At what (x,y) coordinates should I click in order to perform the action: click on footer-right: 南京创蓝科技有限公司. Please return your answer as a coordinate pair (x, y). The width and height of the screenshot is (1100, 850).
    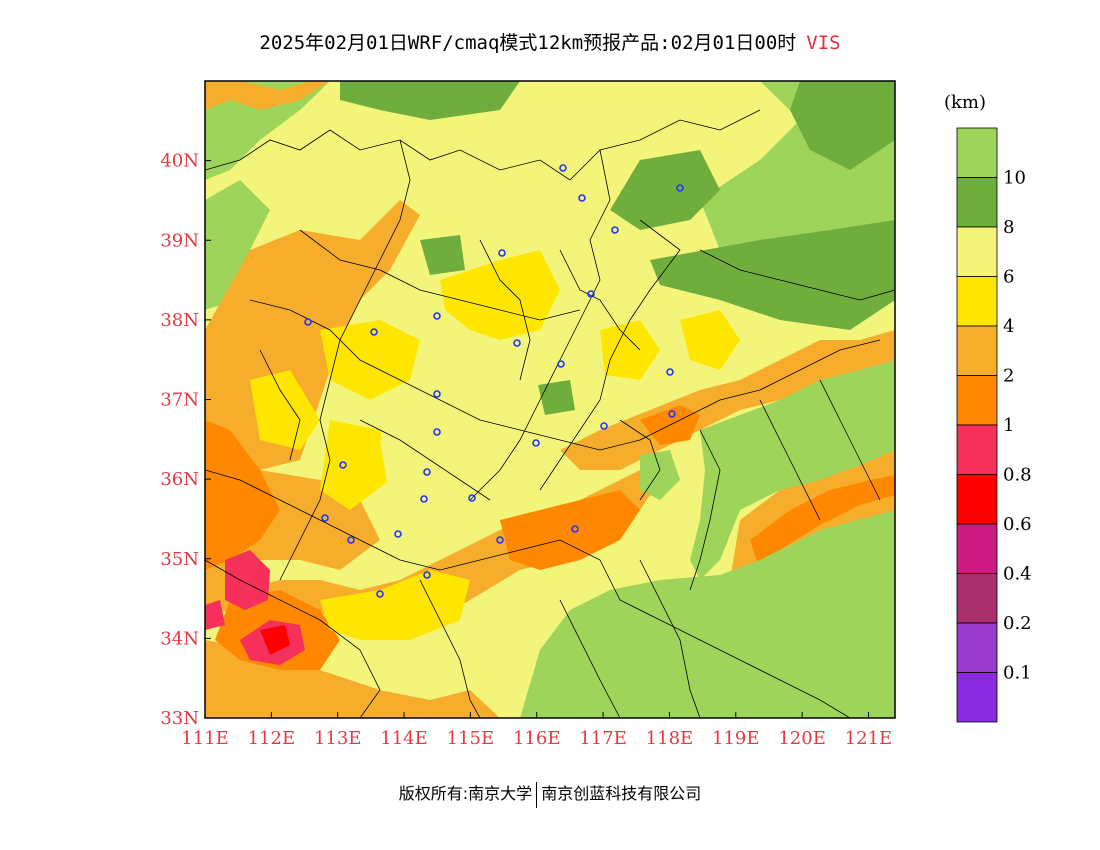
    Looking at the image, I should click on (621, 793).